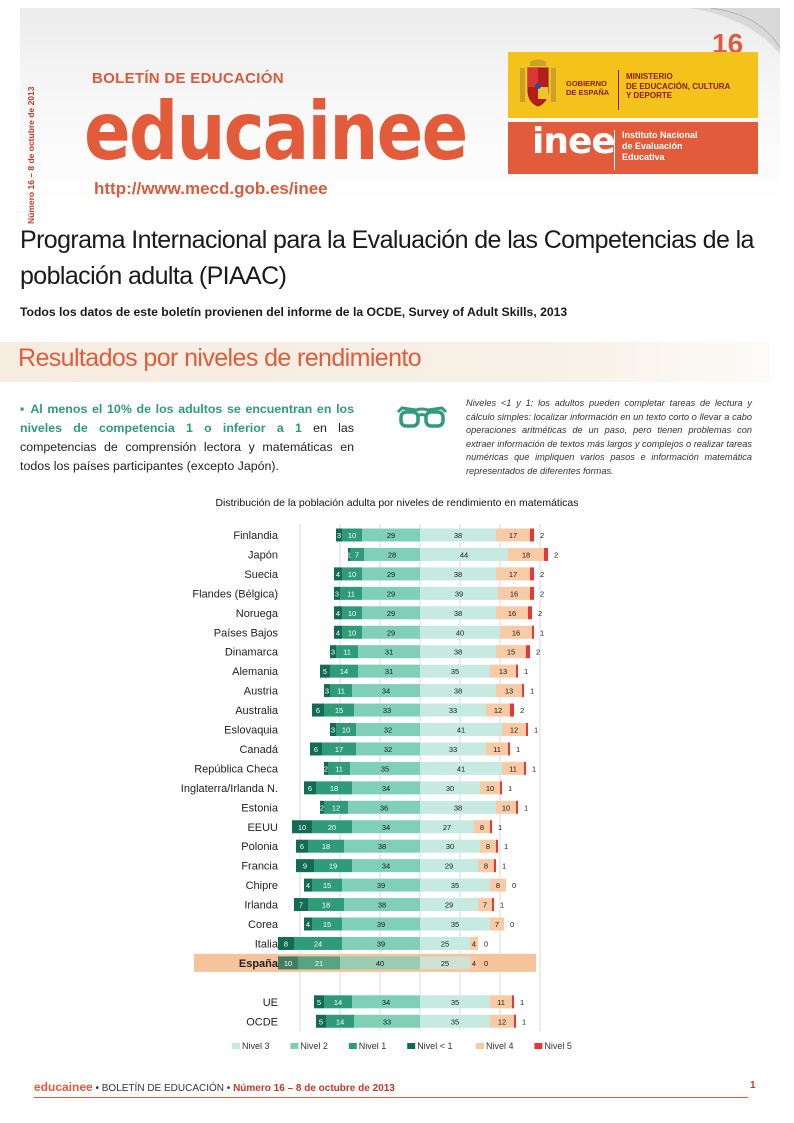  I want to click on category-label: Polonia, so click(260, 847).